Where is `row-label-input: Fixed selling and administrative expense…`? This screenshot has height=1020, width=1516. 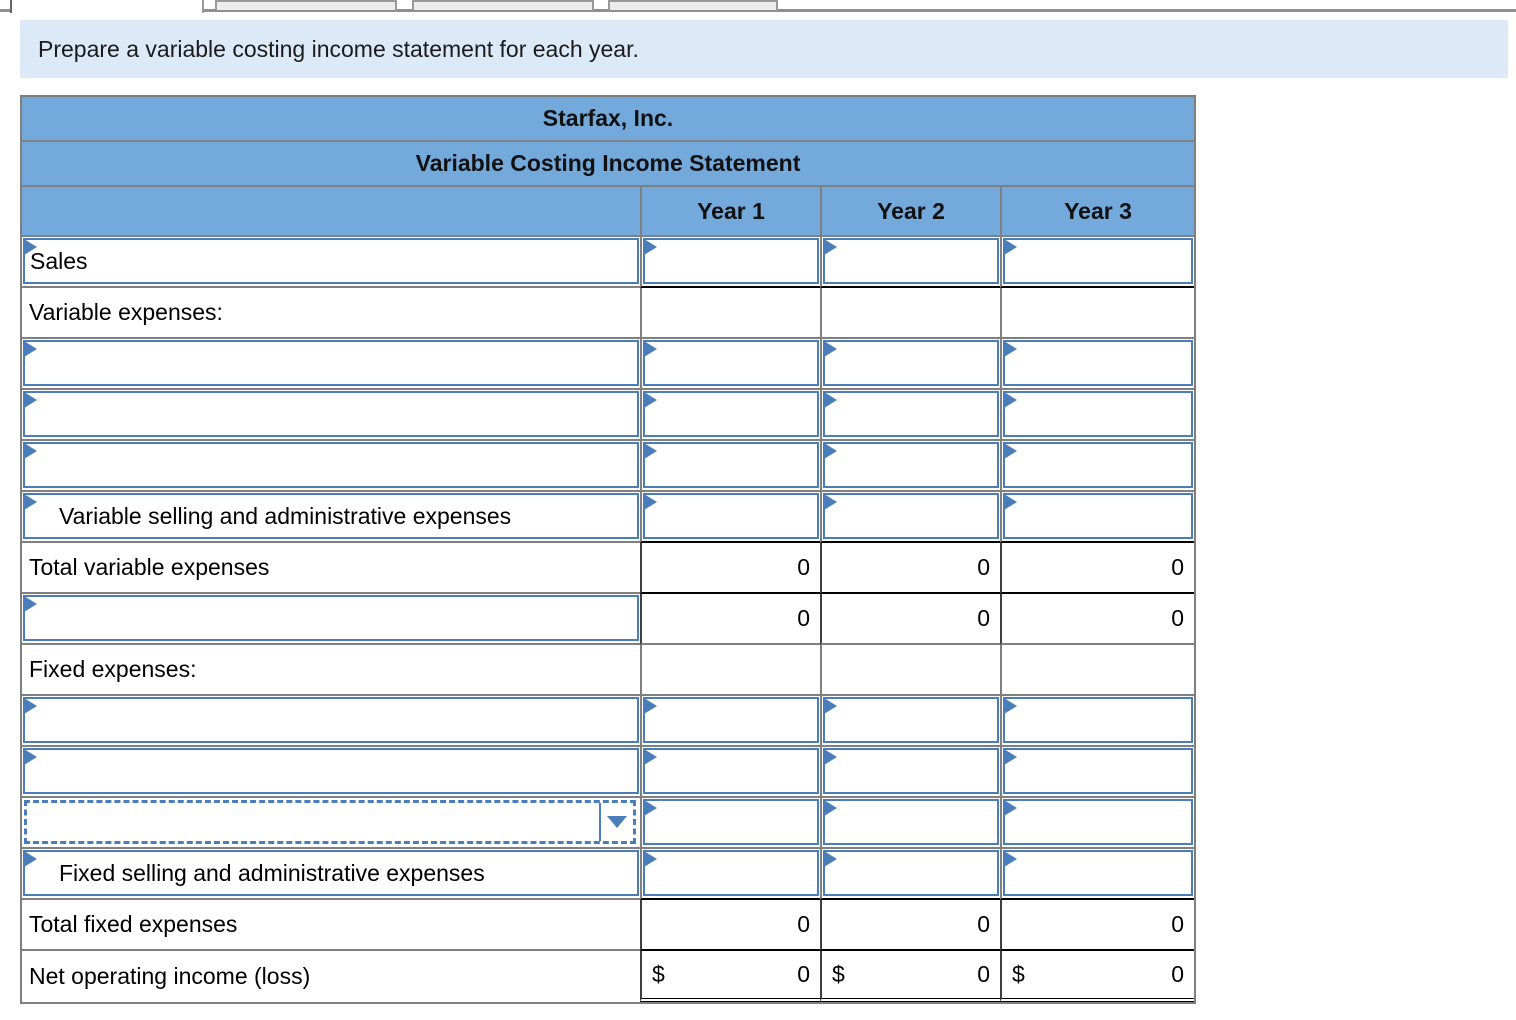 row-label-input: Fixed selling and administrative expense… is located at coordinates (331, 873).